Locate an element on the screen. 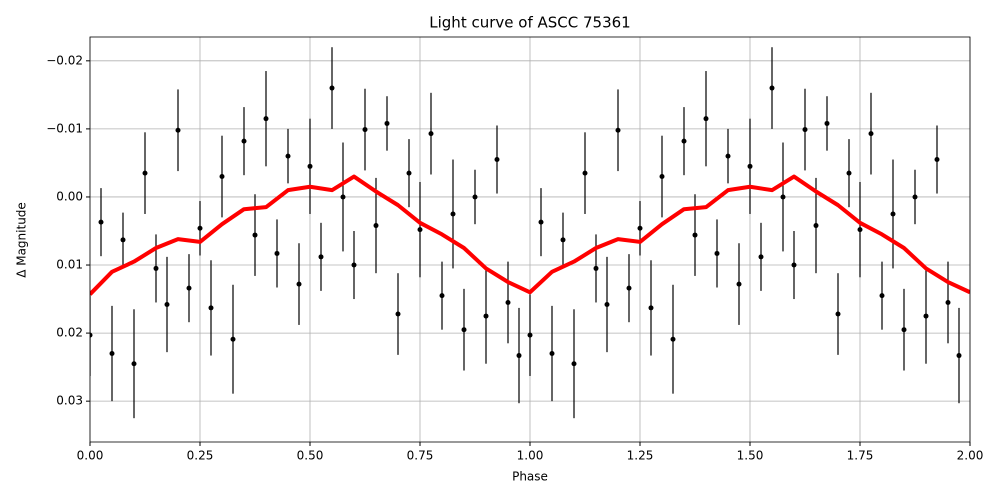  y-tick-label: −0.02 is located at coordinates (64, 60).